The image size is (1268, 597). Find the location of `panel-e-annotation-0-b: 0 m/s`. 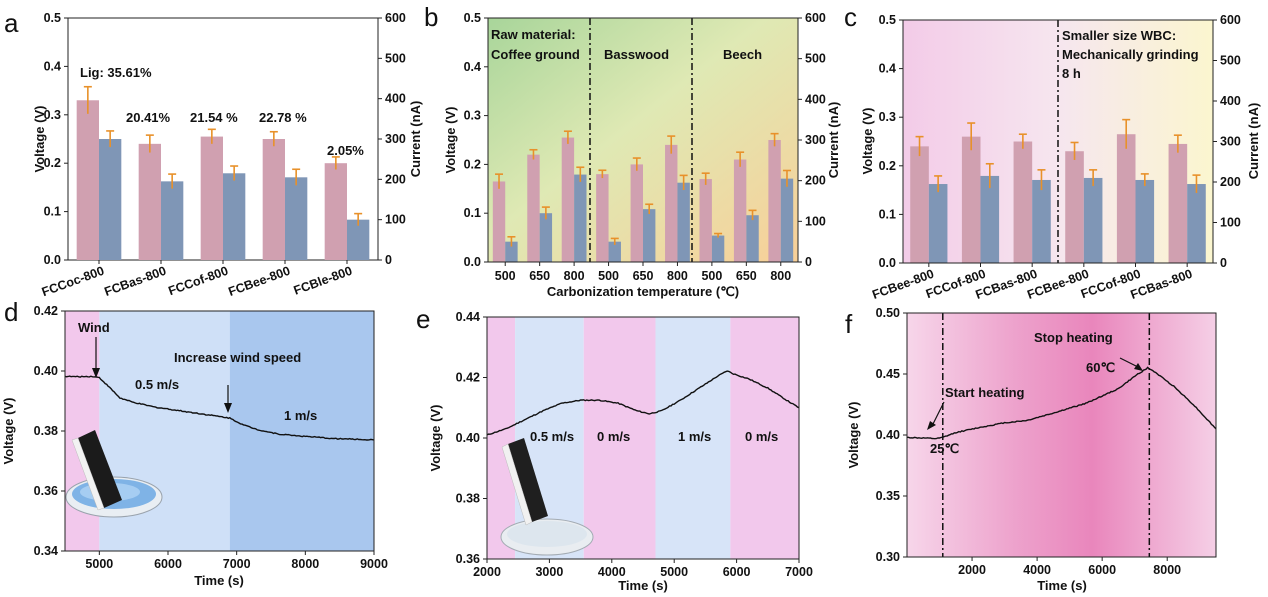

panel-e-annotation-0-b: 0 m/s is located at coordinates (761, 436).